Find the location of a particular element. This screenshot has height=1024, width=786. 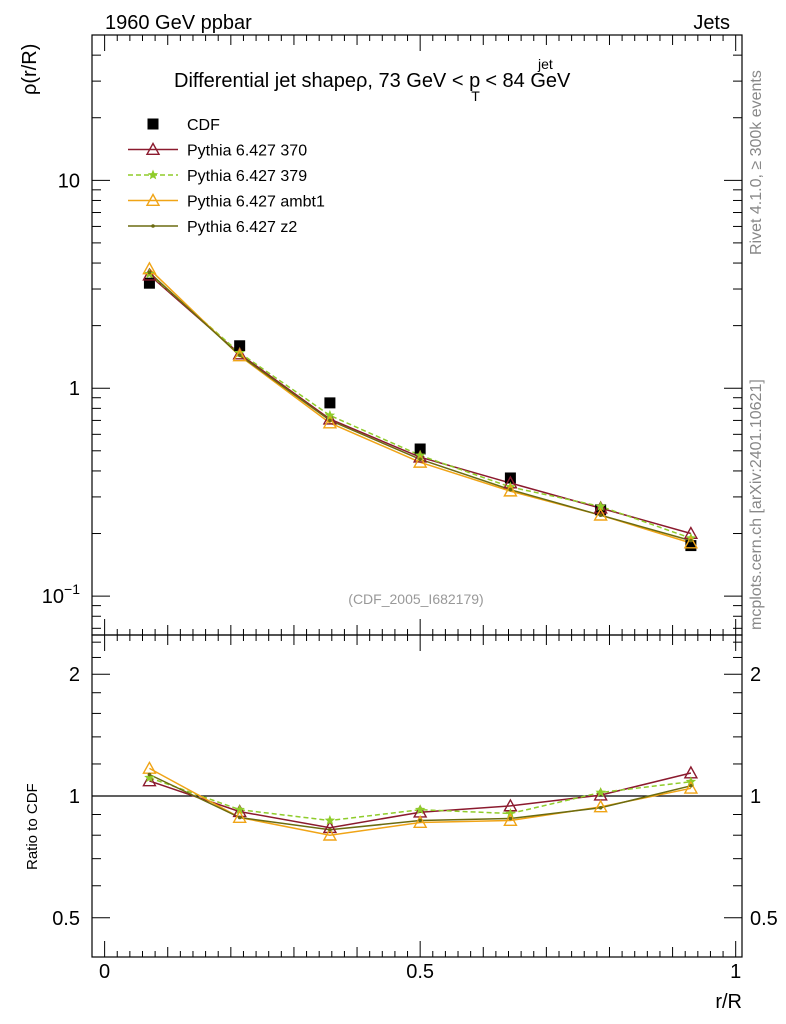

ratio-series-group is located at coordinates (420, 800).